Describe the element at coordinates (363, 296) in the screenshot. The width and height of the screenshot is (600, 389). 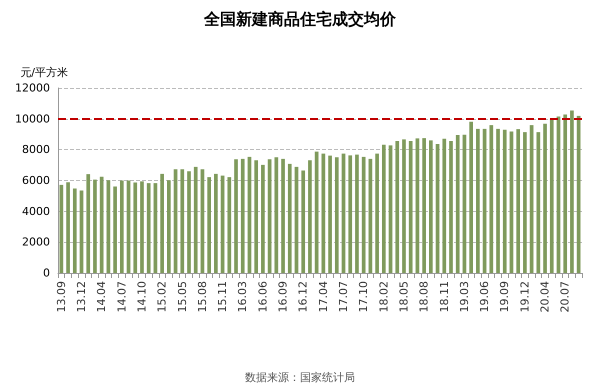
I see `x-tick-label: 17.10` at that location.